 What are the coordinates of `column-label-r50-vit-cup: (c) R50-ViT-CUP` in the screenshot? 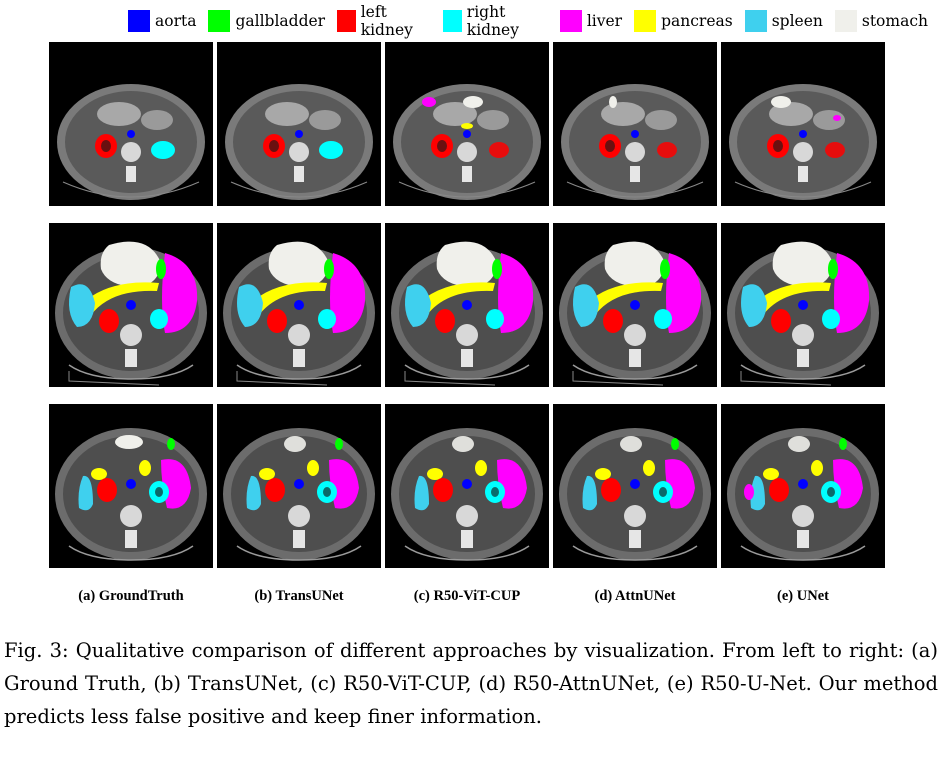 It's located at (467, 596).